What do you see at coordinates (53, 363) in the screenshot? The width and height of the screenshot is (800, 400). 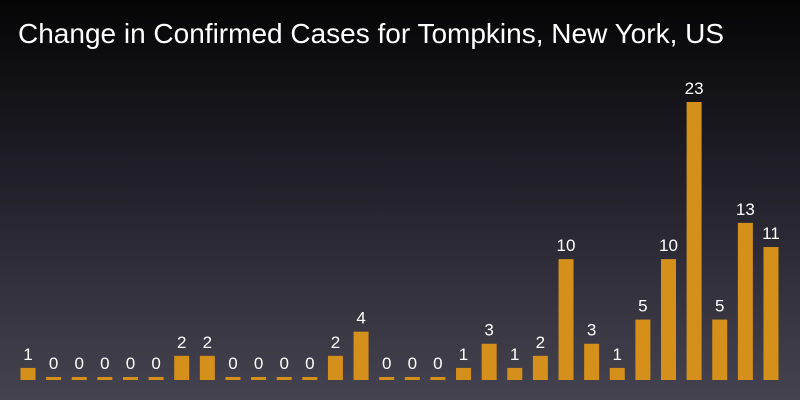 I see `data-label-2: 0` at bounding box center [53, 363].